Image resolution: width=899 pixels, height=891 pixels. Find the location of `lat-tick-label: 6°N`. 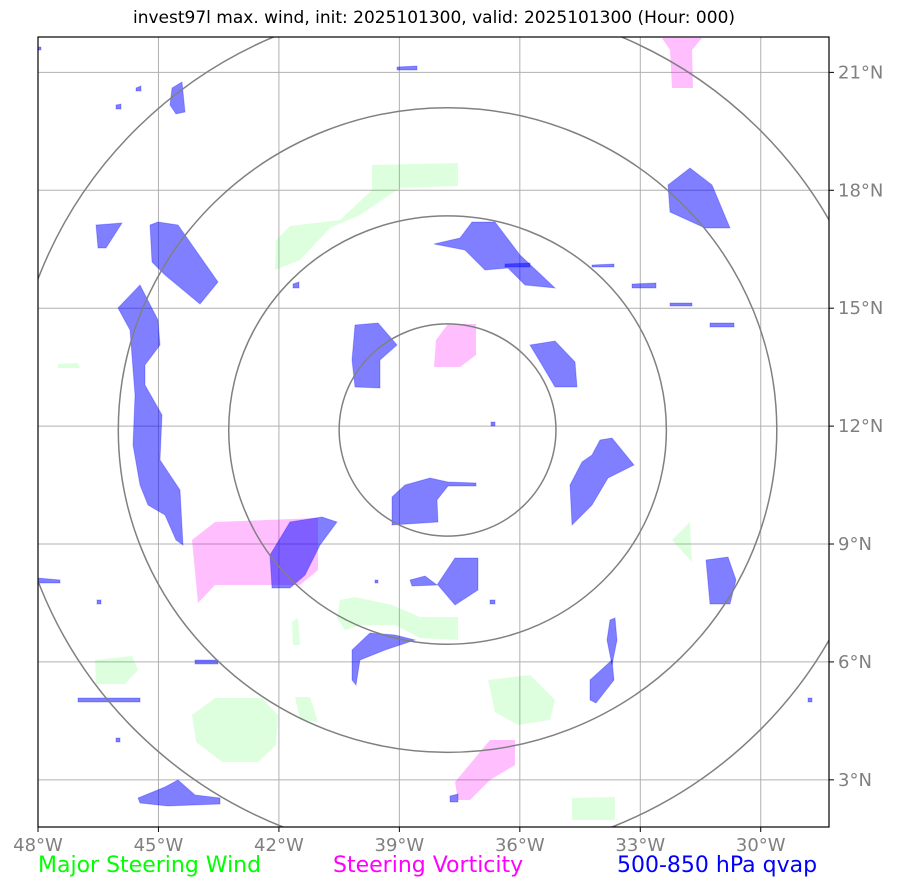

lat-tick-label: 6°N is located at coordinates (855, 662).